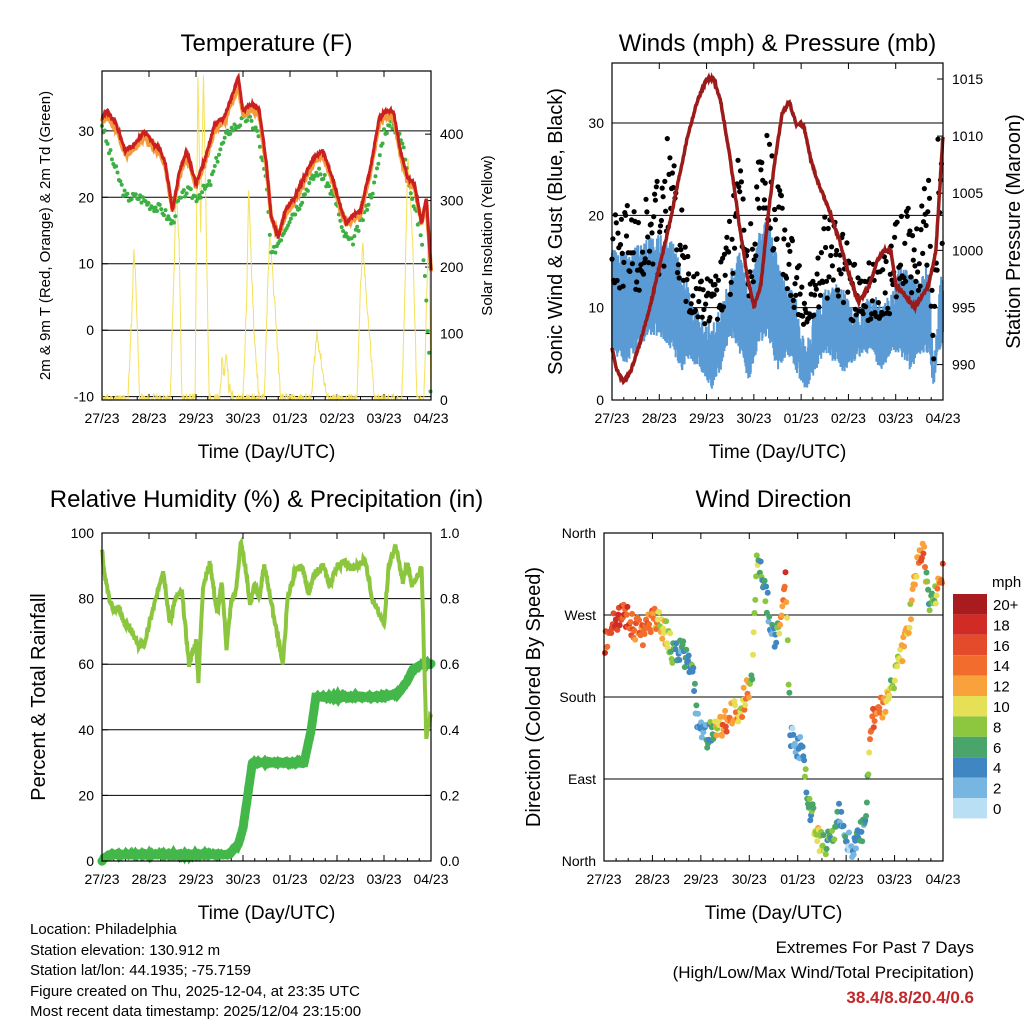  I want to click on humidity-ytick-label: 20, so click(86, 795).